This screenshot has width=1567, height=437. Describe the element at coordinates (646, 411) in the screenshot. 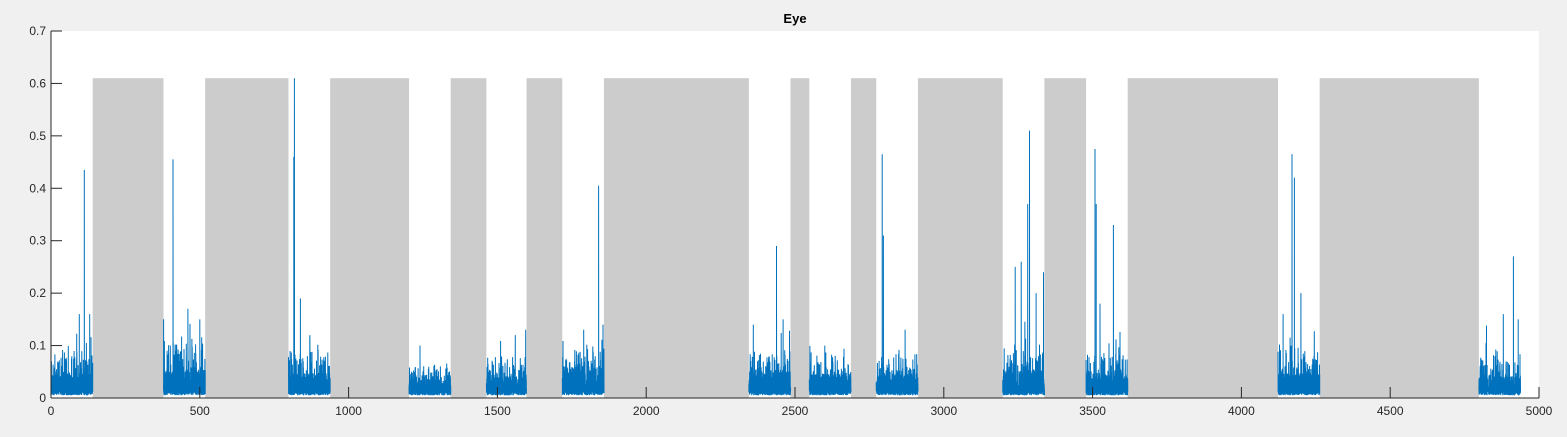

I see `x-tick-label-2000: 2000` at that location.